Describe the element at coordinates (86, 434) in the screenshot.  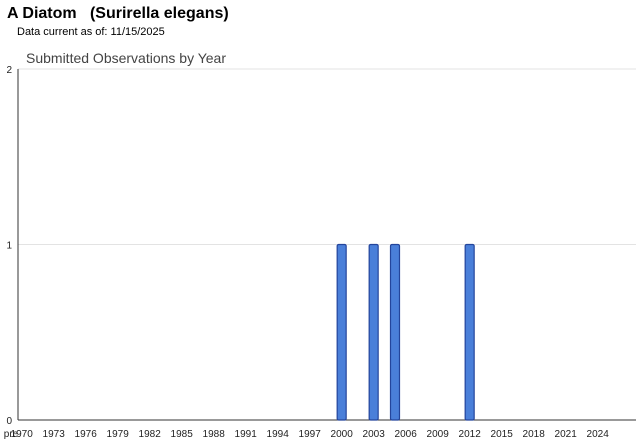
I see `x-tick-label: 1976` at that location.